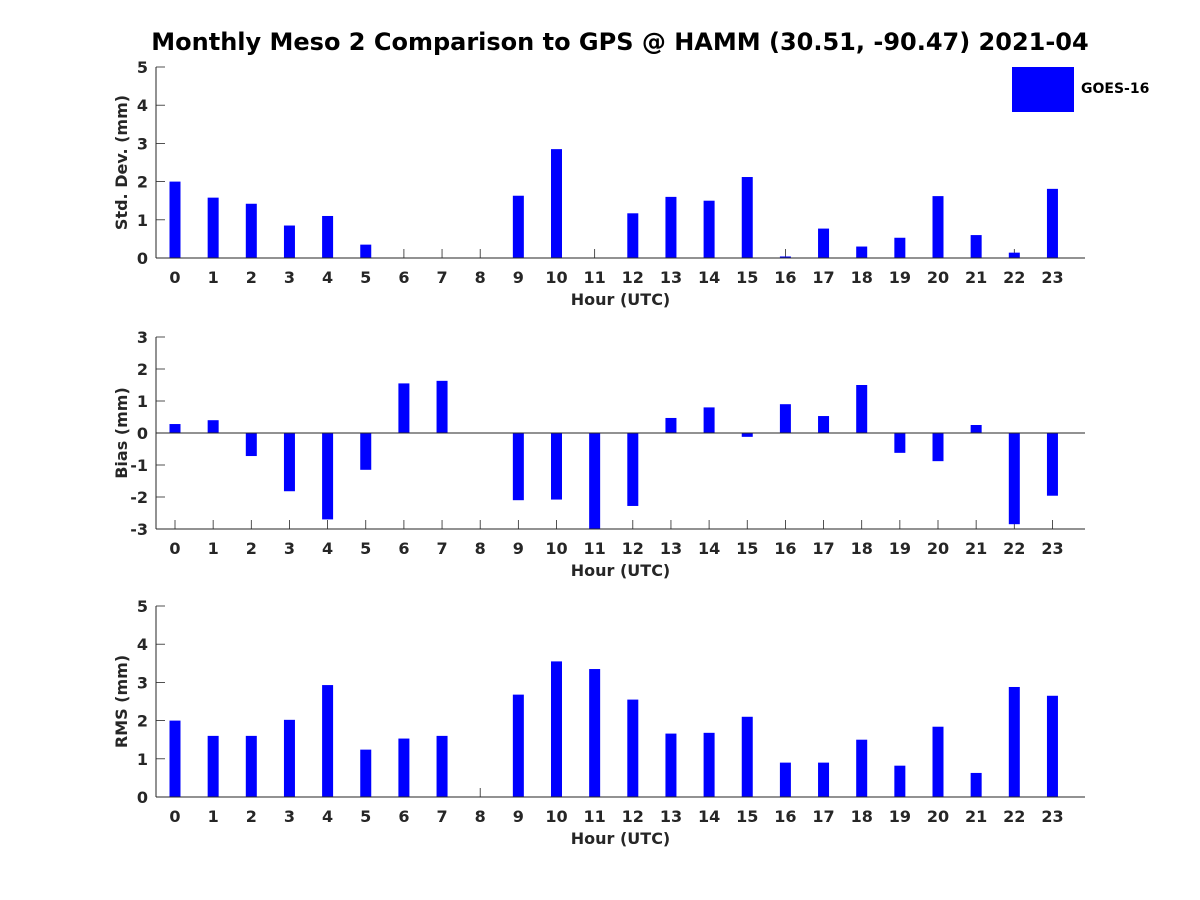  What do you see at coordinates (1043, 89) in the screenshot?
I see `legend-swatch` at bounding box center [1043, 89].